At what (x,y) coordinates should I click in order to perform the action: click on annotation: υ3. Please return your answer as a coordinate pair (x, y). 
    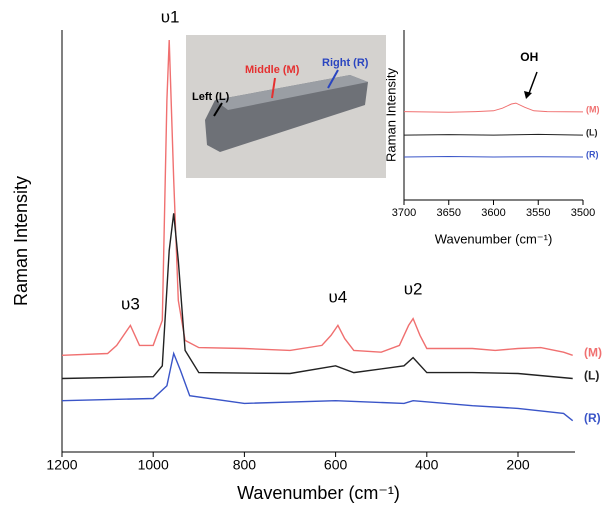
    Looking at the image, I should click on (130, 303).